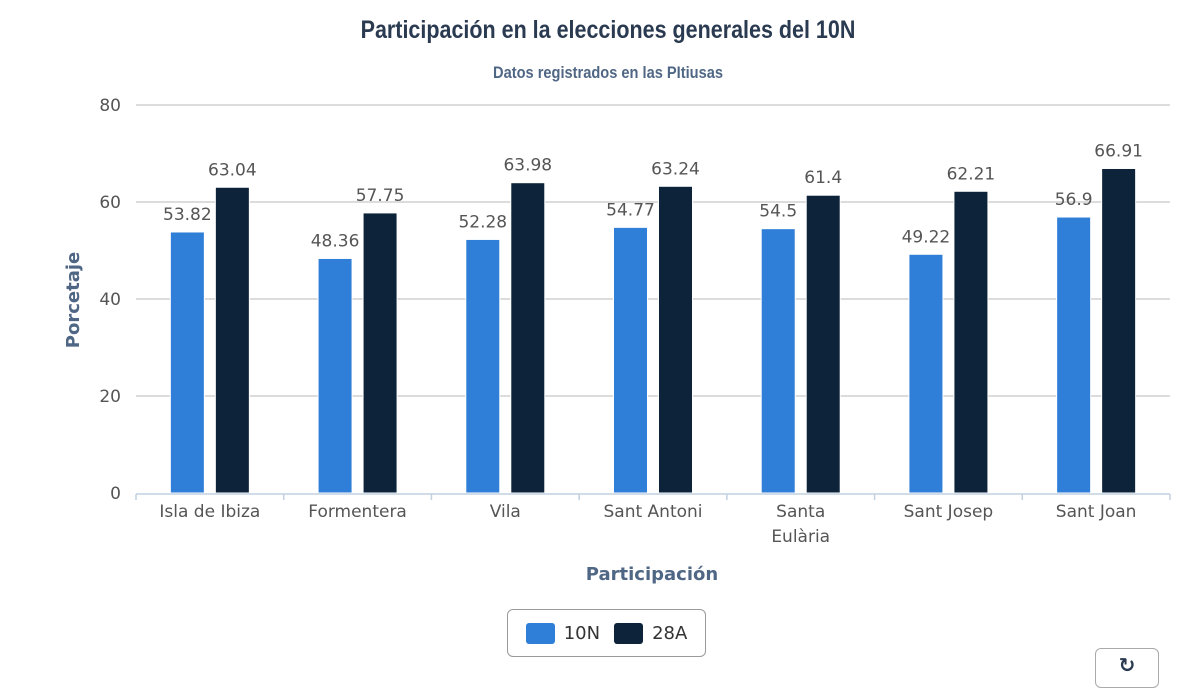  I want to click on refresh-icon: ↻, so click(1127, 665).